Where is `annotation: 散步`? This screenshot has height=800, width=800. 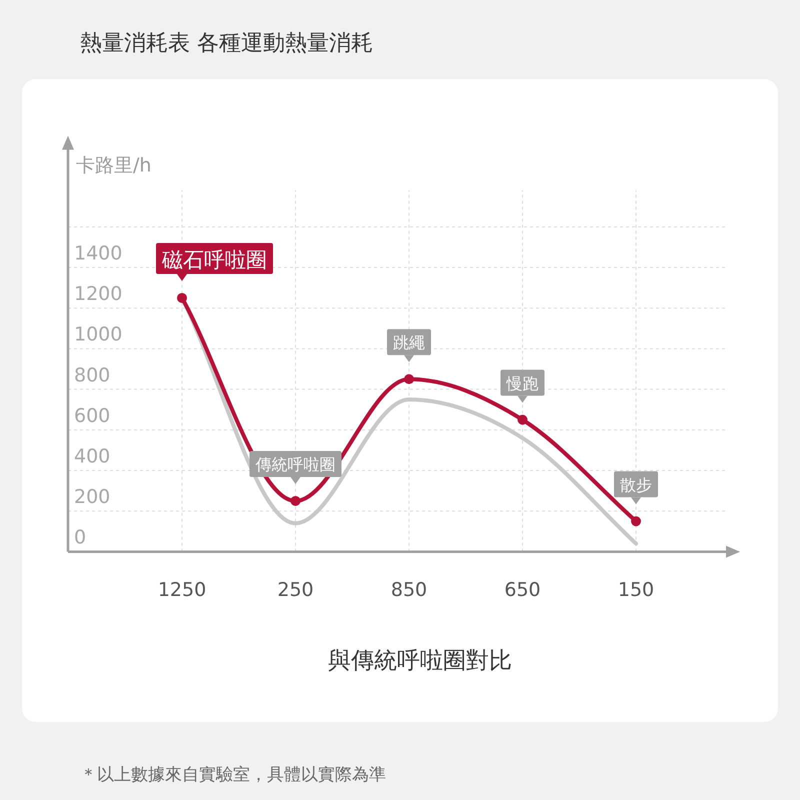 annotation: 散步 is located at coordinates (636, 484).